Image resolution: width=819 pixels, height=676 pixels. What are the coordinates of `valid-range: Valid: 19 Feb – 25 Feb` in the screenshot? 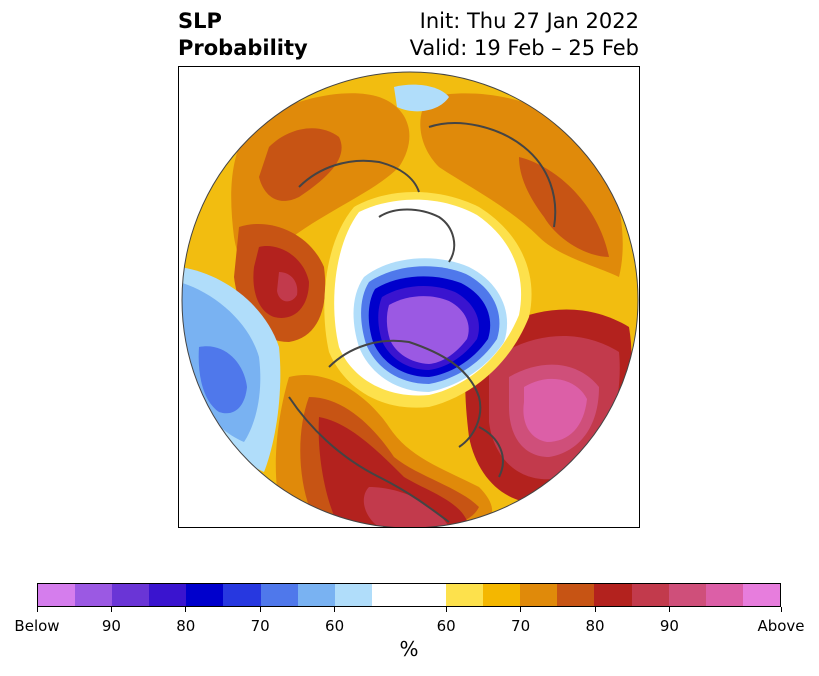 It's located at (524, 48).